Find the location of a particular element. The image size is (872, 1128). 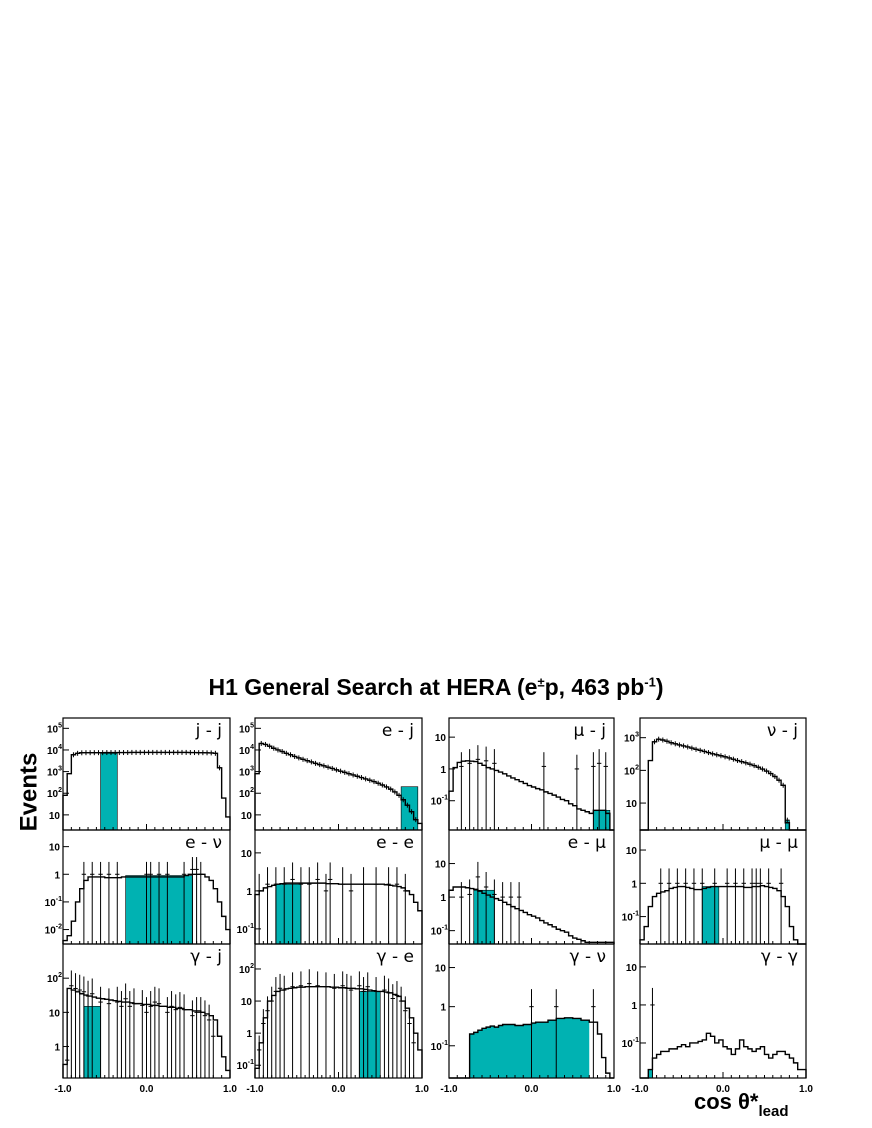

channel-label: γ - γ is located at coordinates (779, 957).